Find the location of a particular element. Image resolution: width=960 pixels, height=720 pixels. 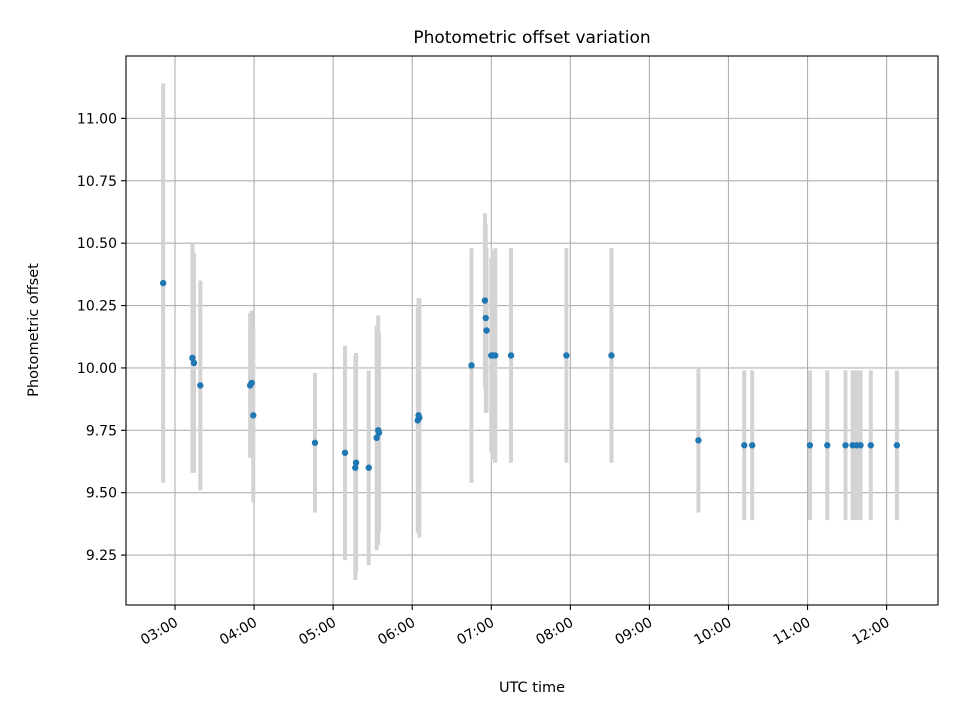

y-tick-label: 9.75 is located at coordinates (101, 431).